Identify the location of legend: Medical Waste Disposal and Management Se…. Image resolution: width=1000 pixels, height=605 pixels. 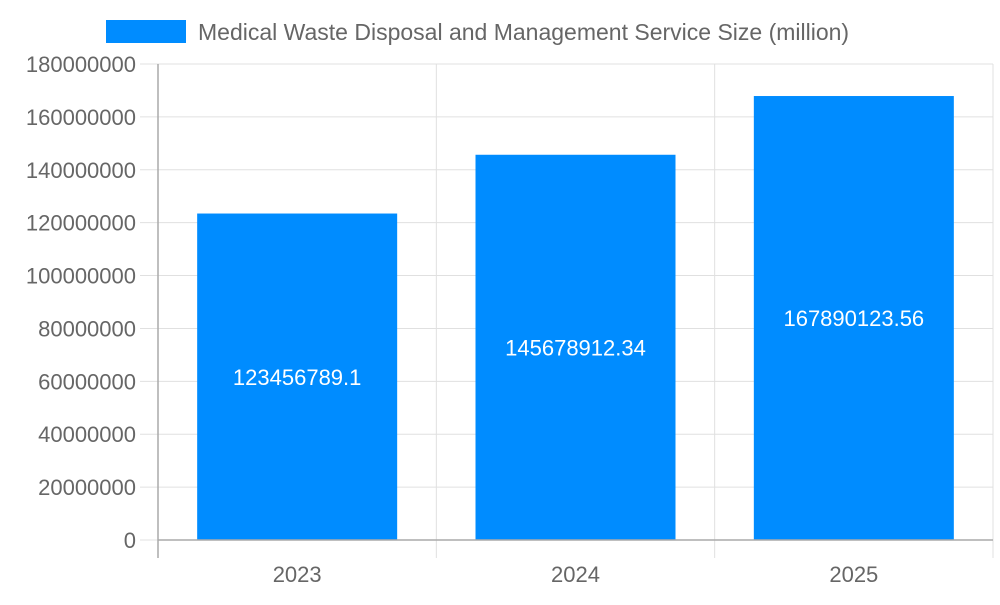
(477, 32).